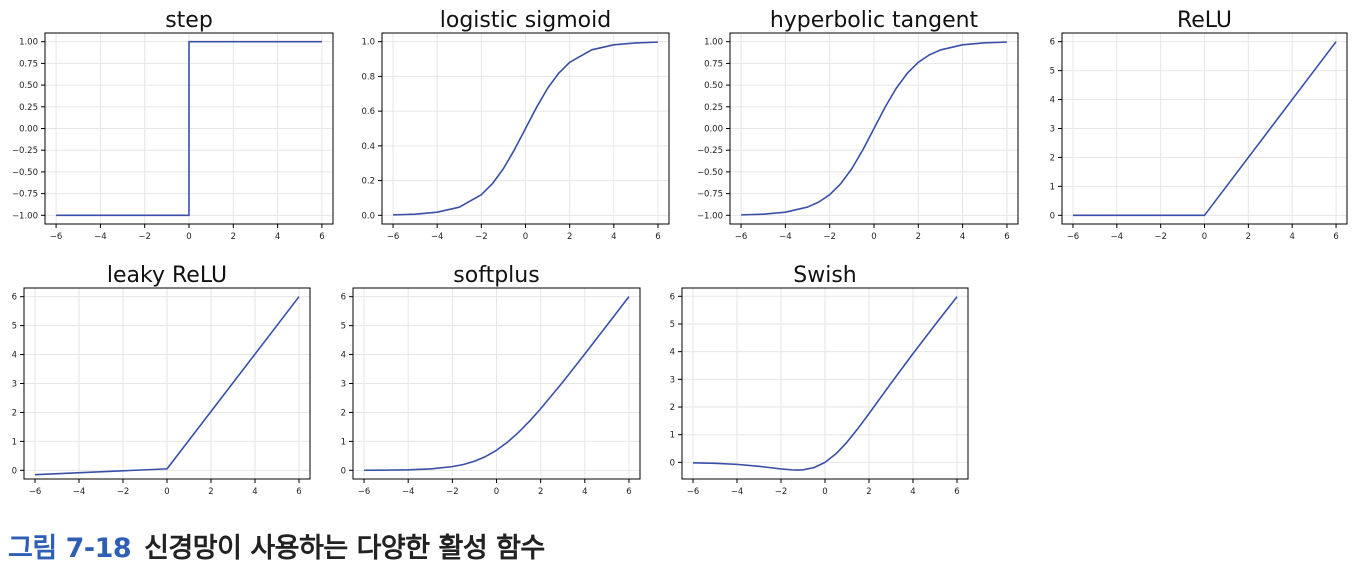 The height and width of the screenshot is (565, 1360). What do you see at coordinates (525, 128) in the screenshot?
I see `logistic-sigmoid-series-line` at bounding box center [525, 128].